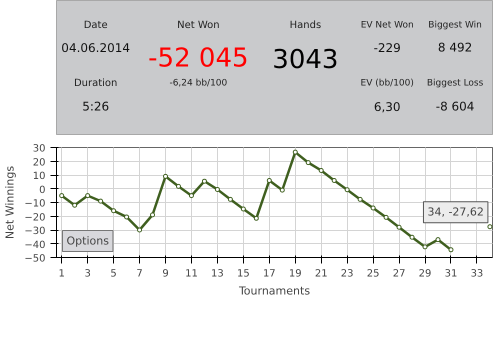 The image size is (501, 347). Describe the element at coordinates (387, 25) in the screenshot. I see `text: EV Net Won` at that location.